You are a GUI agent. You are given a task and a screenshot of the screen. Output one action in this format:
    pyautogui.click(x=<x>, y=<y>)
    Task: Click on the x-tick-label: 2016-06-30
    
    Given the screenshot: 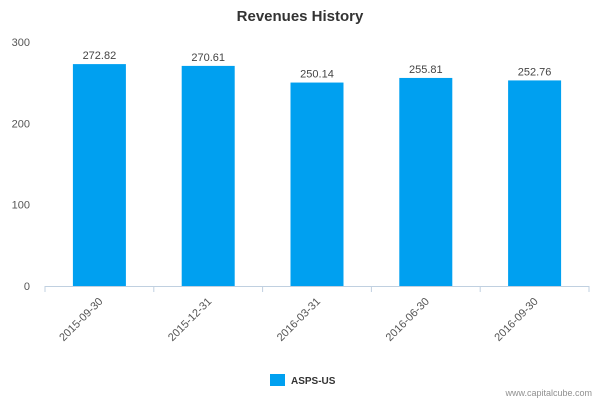 What is the action you would take?
    pyautogui.click(x=408, y=320)
    